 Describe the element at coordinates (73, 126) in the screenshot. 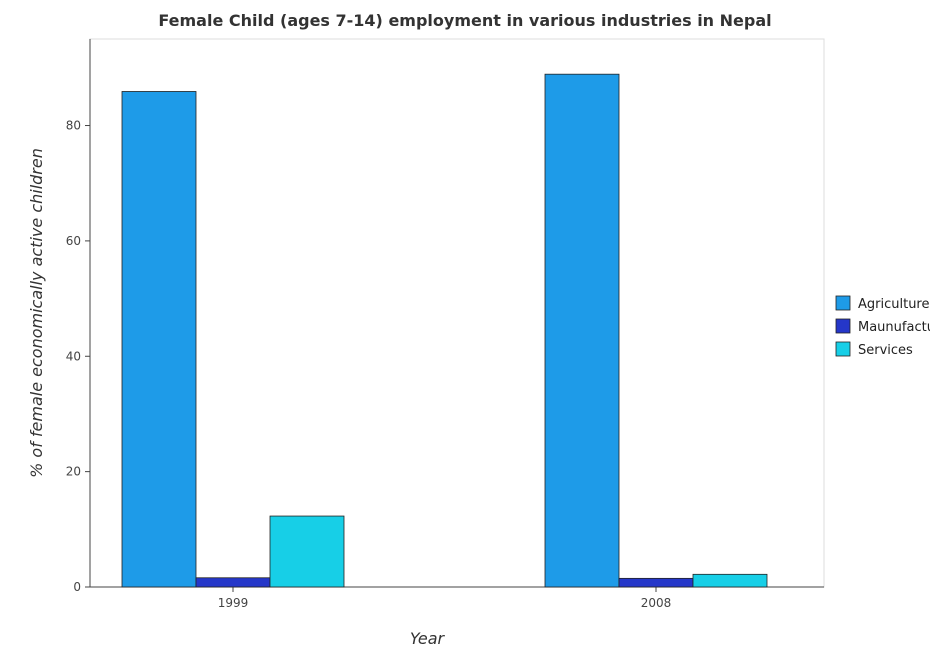

I see `y-tick-label: 80` at that location.